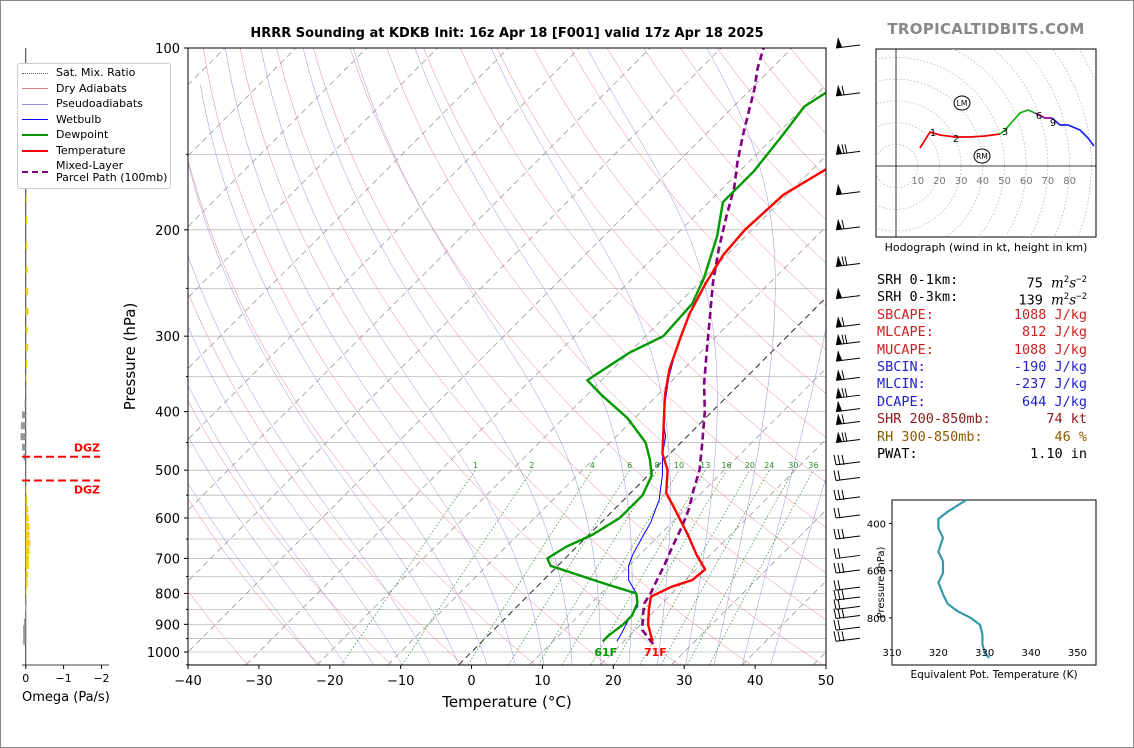  I want to click on x-tick-label: −20, so click(329, 681).